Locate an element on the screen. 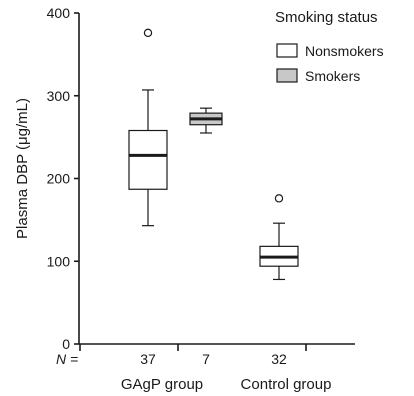 The image size is (414, 396). legend-label: Smokers is located at coordinates (332, 76).